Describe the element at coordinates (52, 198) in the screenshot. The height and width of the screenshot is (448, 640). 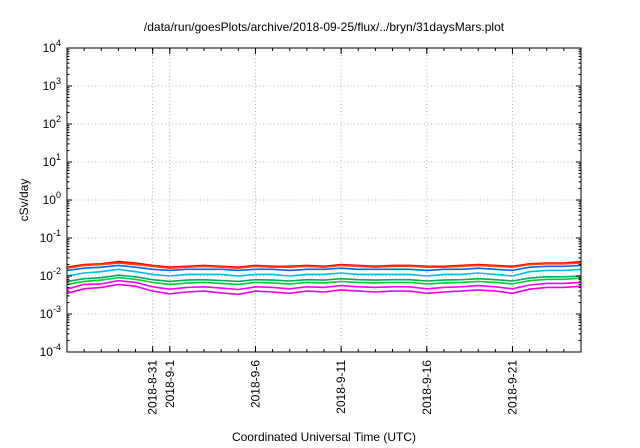
I see `y-tick-label: 10⁰` at that location.